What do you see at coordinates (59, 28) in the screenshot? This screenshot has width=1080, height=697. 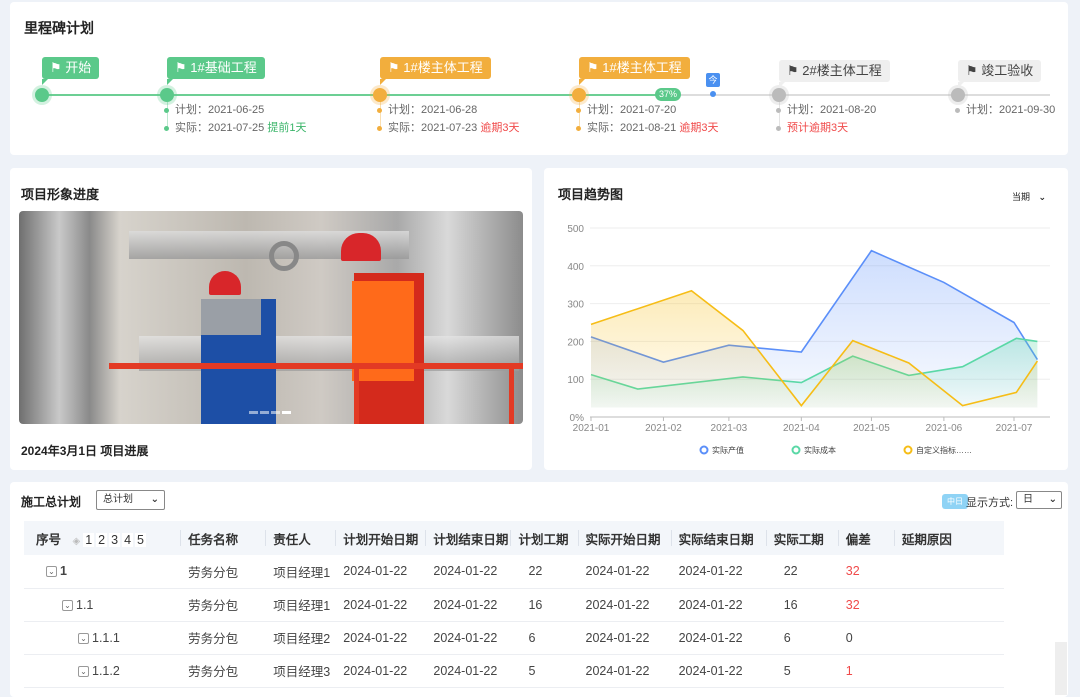 I see `milestone-title: 里程碑计划` at bounding box center [59, 28].